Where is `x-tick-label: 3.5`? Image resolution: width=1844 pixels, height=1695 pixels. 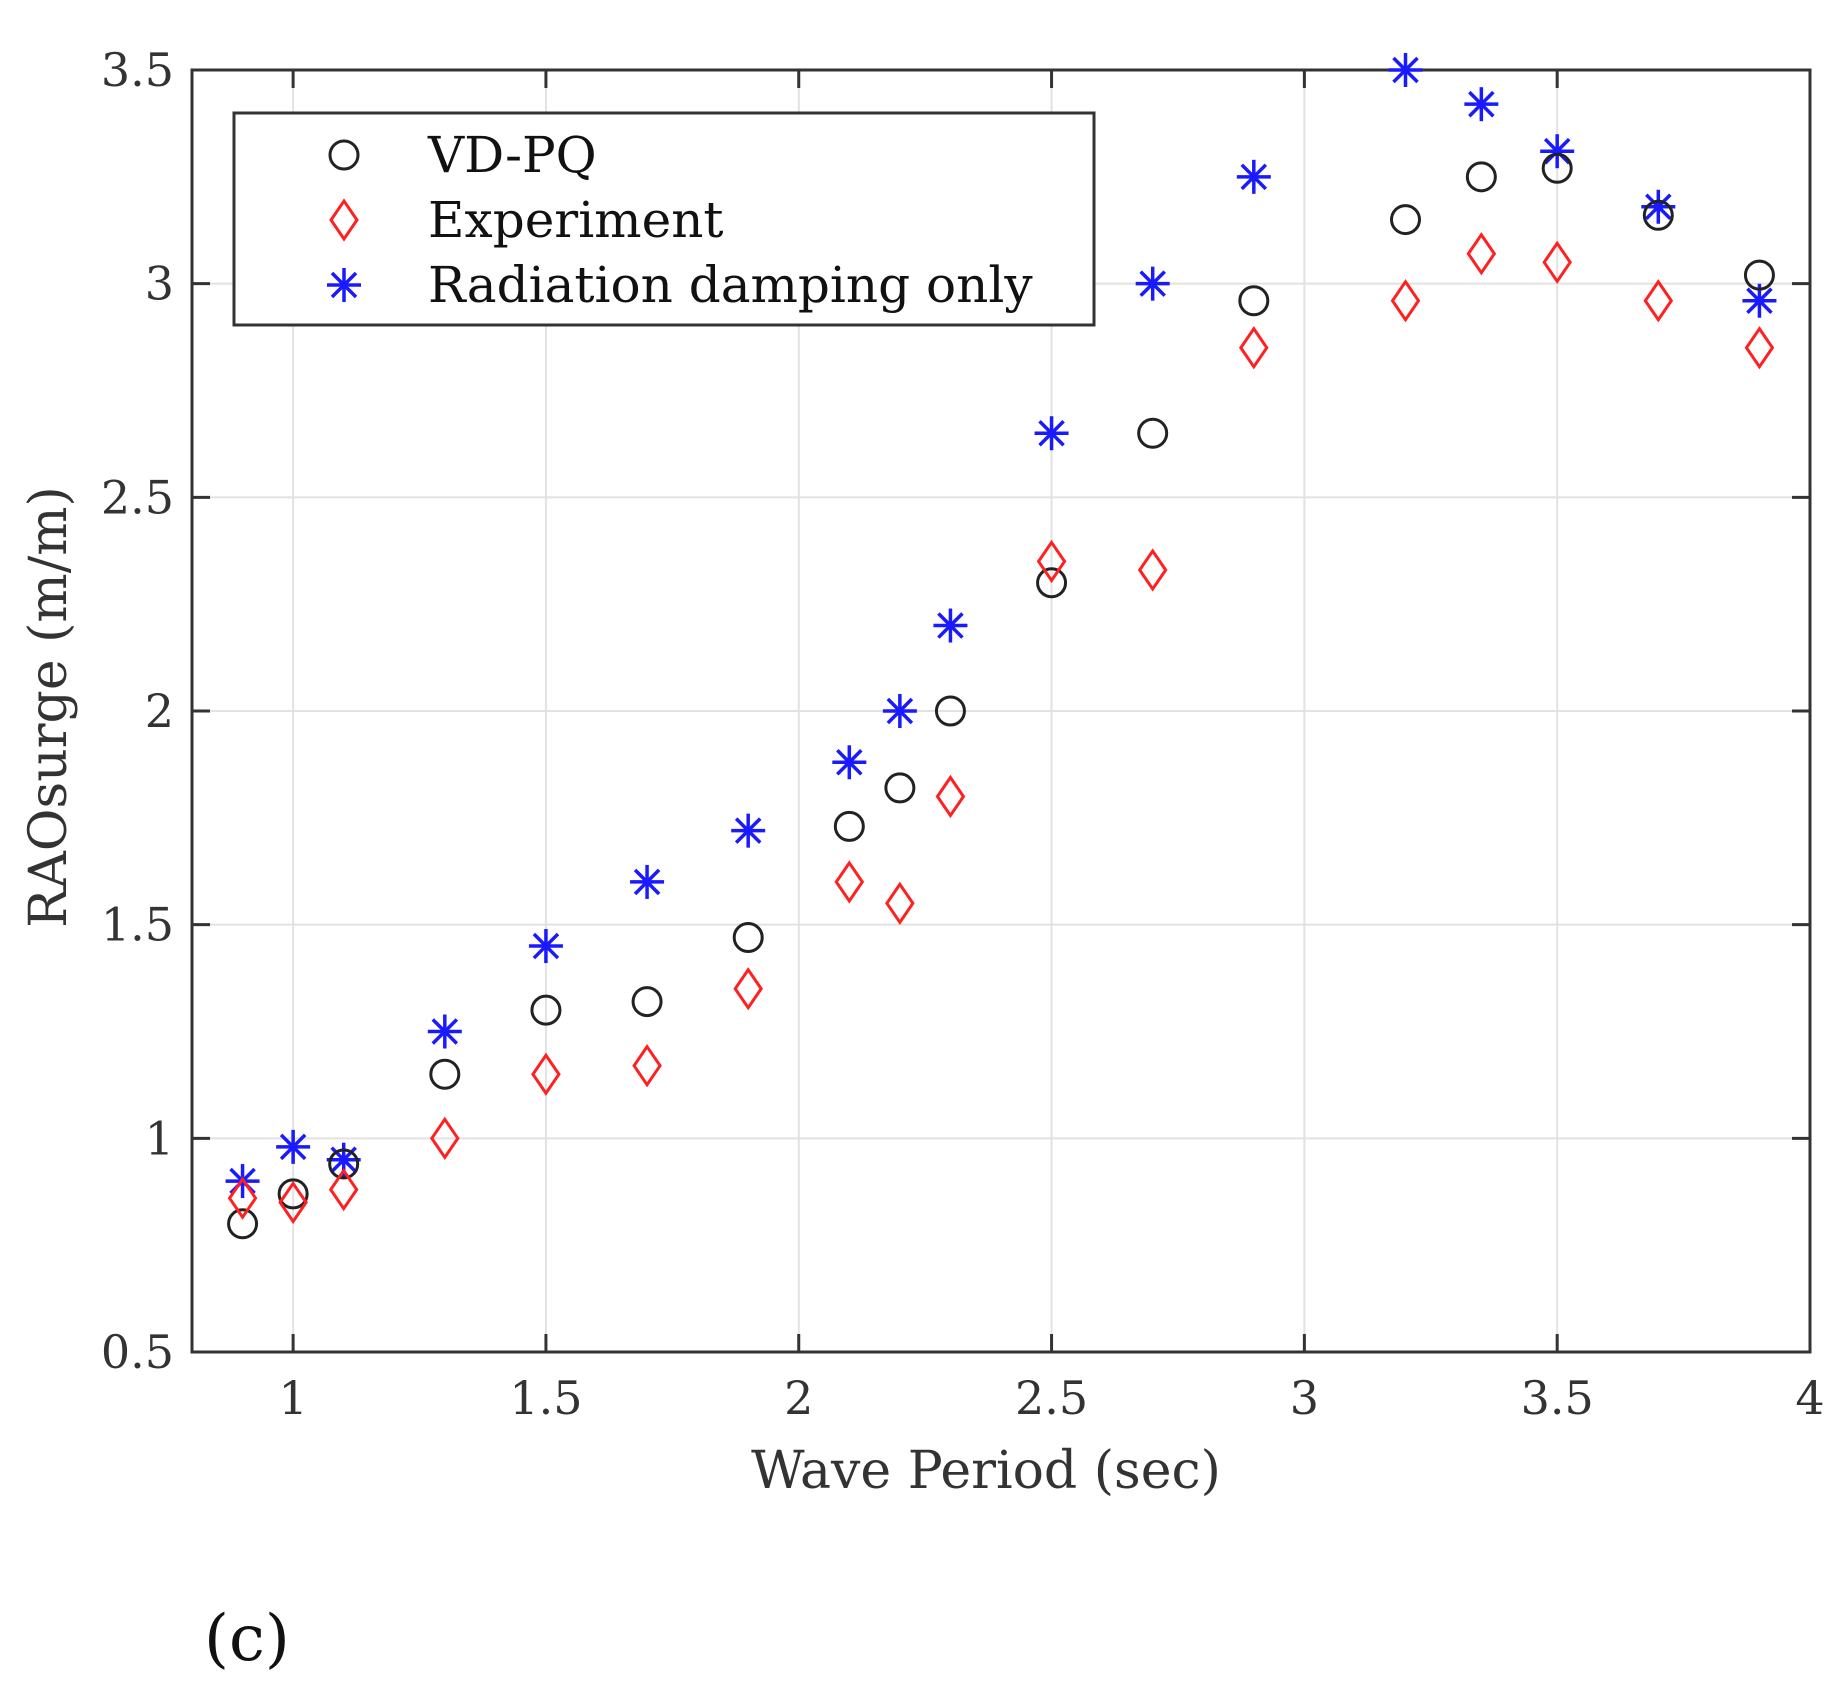 x-tick-label: 3.5 is located at coordinates (1557, 1398).